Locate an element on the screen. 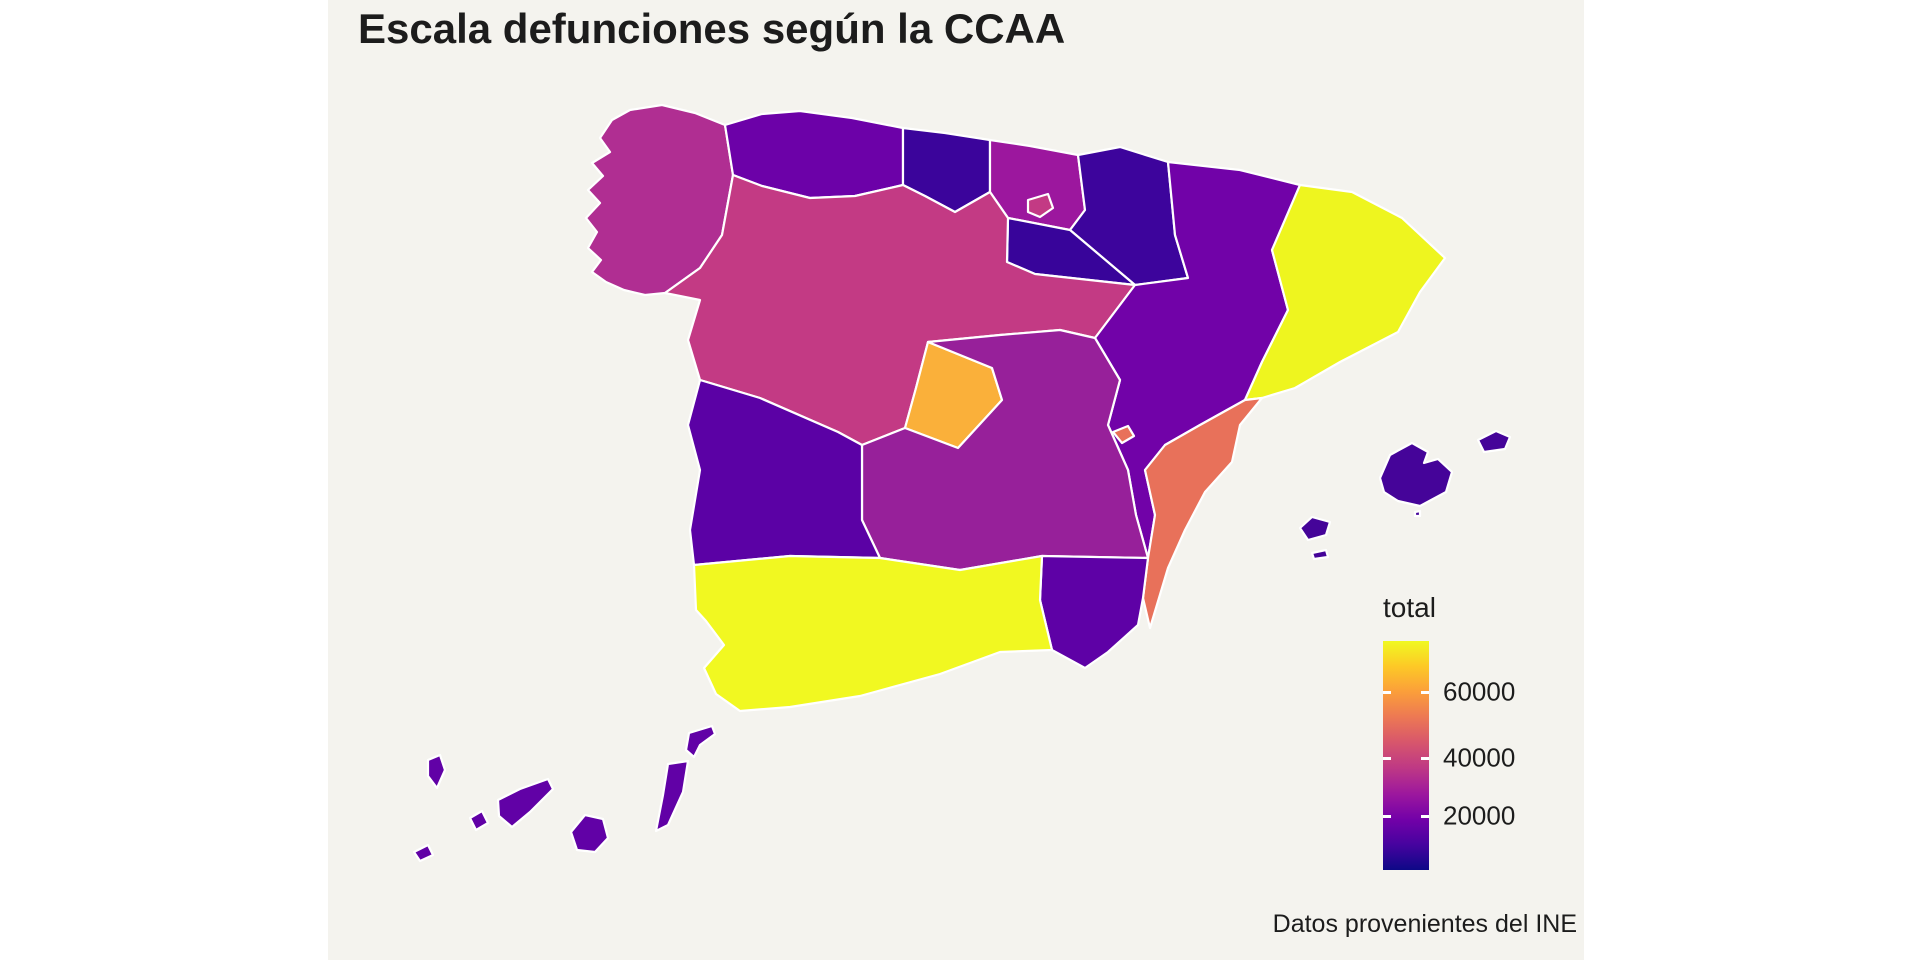  canarias-la-palma is located at coordinates (436, 771).